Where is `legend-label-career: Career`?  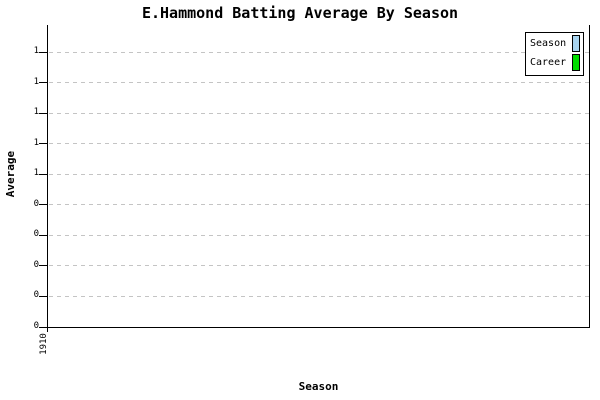
legend-label-career: Career is located at coordinates (548, 62).